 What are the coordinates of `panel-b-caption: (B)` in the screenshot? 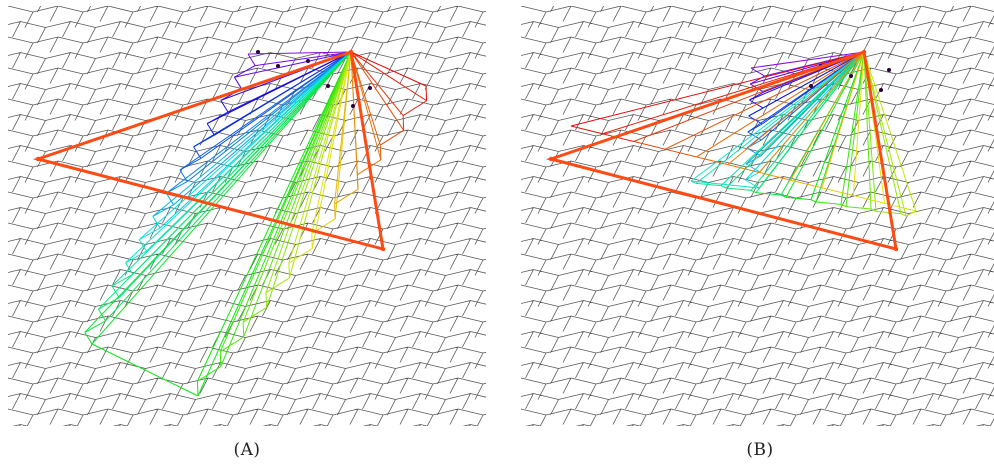 It's located at (760, 450).